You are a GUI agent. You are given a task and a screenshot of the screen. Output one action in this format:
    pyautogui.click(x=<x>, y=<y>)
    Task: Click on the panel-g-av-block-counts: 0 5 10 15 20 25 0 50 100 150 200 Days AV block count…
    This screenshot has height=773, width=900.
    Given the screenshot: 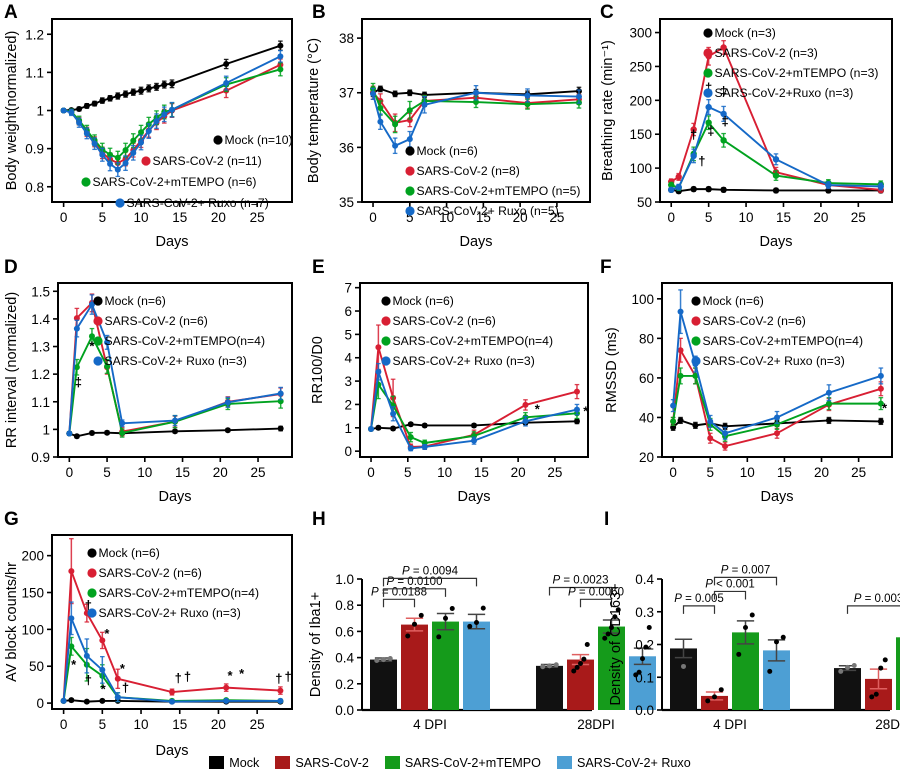 What is the action you would take?
    pyautogui.click(x=150, y=633)
    